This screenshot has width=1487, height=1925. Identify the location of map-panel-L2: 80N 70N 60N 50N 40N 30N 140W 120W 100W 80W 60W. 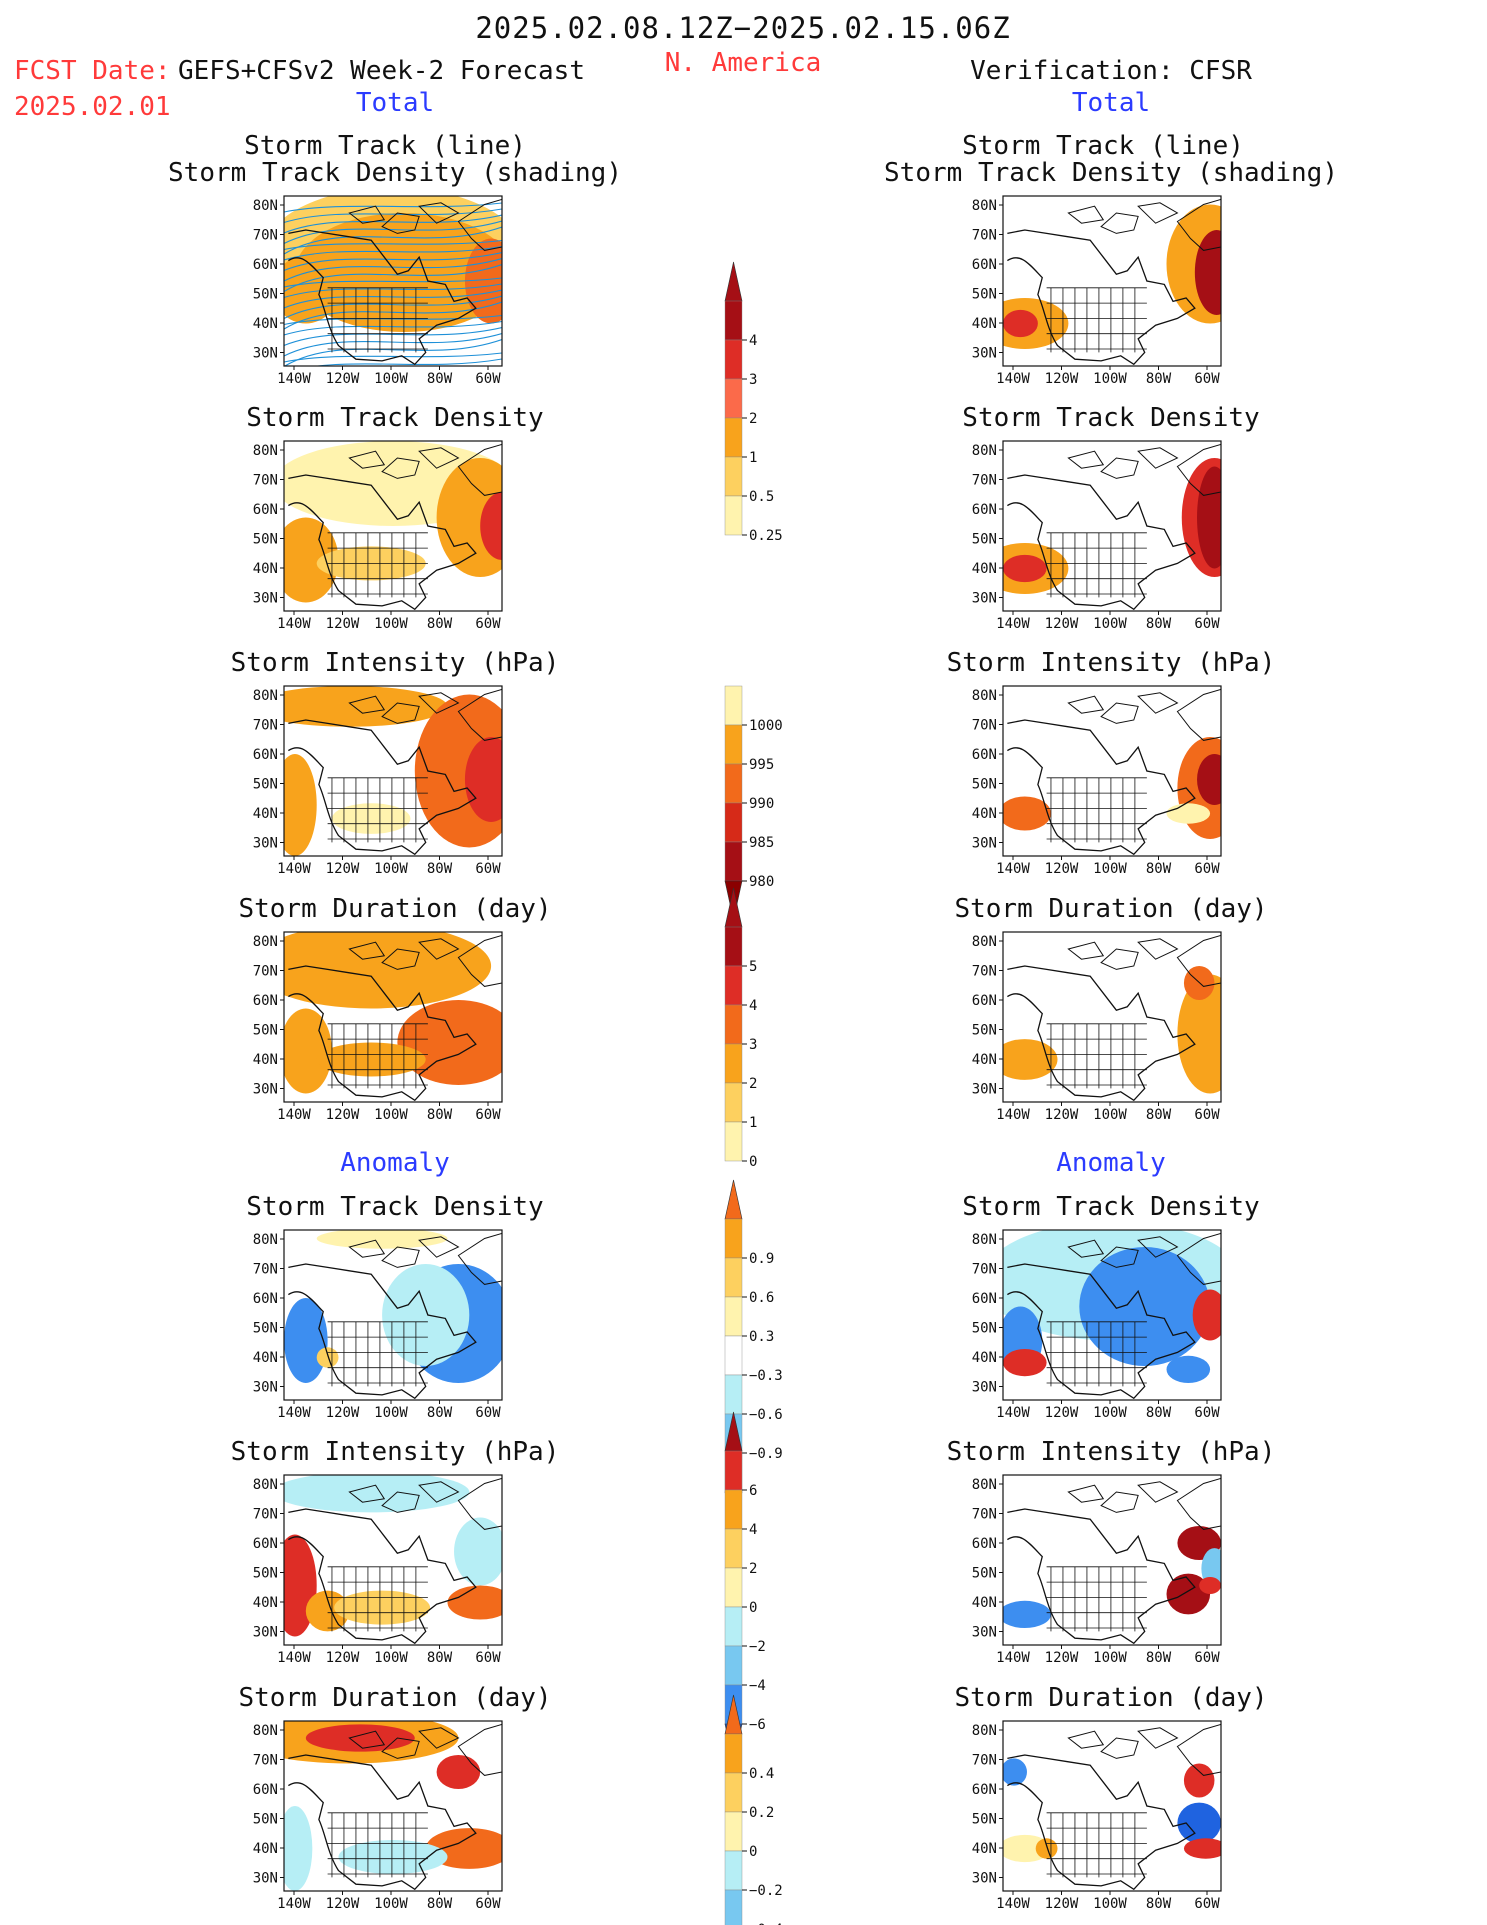
(378, 781).